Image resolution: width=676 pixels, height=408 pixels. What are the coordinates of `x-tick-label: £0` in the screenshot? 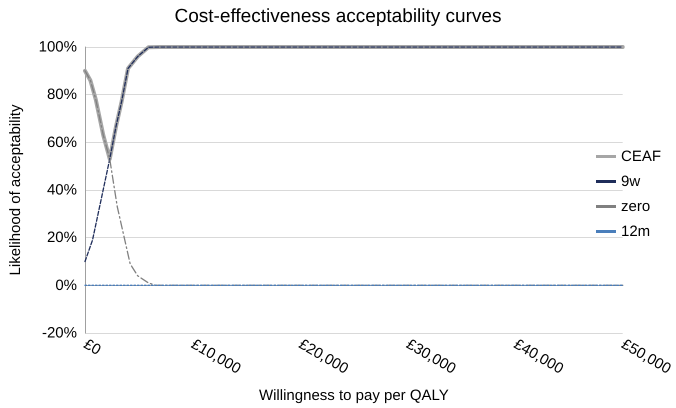 It's located at (92, 347).